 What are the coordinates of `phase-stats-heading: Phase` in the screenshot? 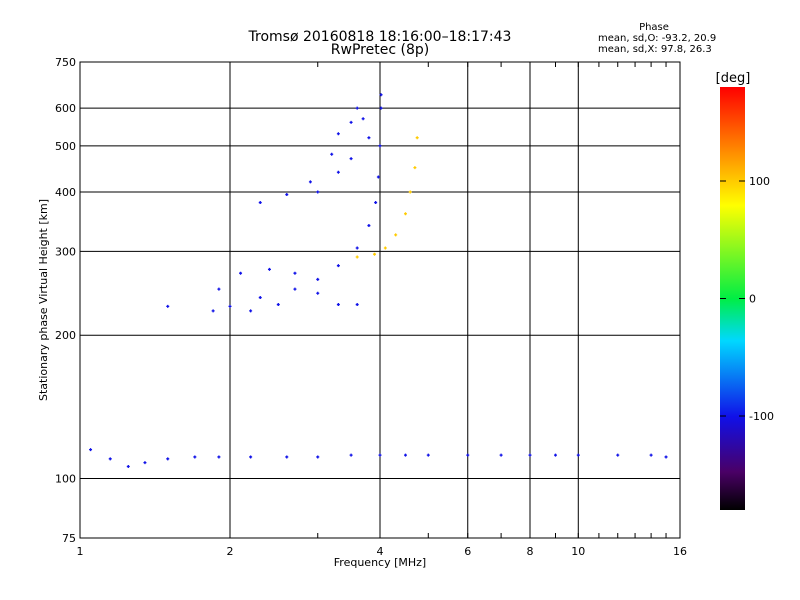 It's located at (654, 27).